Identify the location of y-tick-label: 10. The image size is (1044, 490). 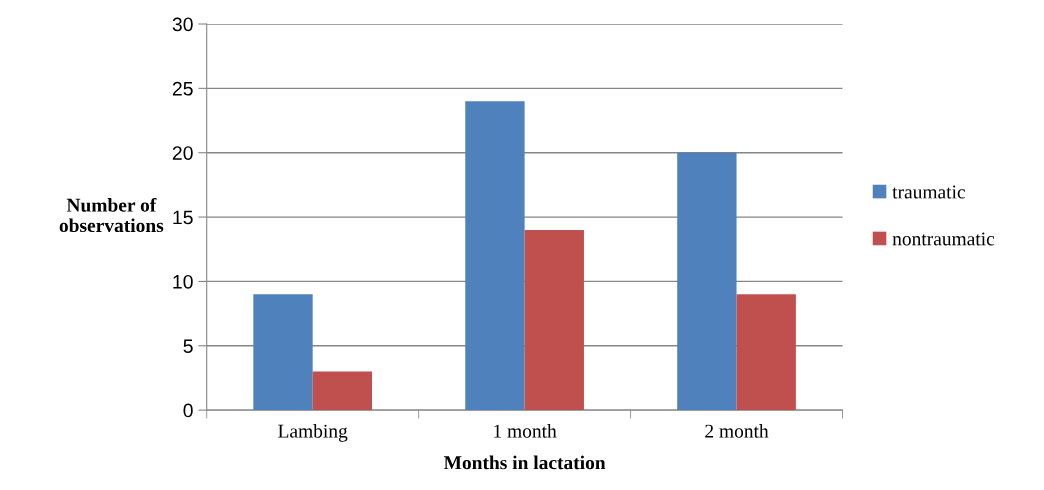
(183, 281).